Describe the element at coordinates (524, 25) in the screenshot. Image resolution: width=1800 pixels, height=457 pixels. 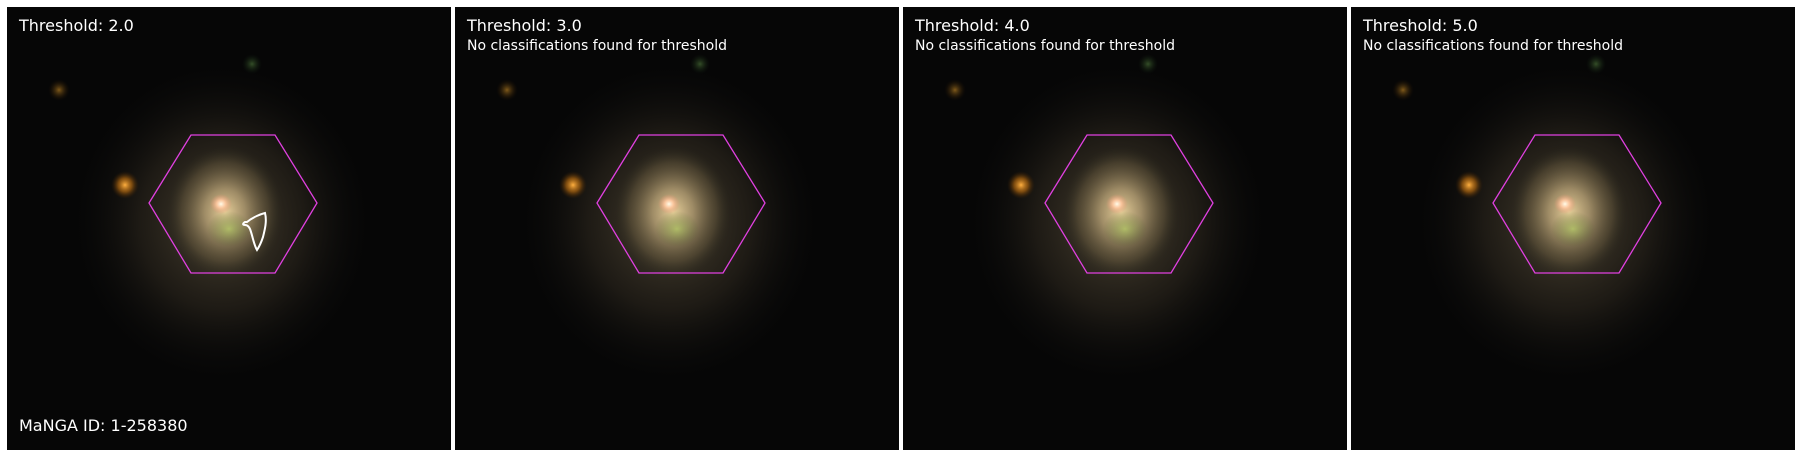
I see `threshold-label: Threshold: 3.0` at that location.